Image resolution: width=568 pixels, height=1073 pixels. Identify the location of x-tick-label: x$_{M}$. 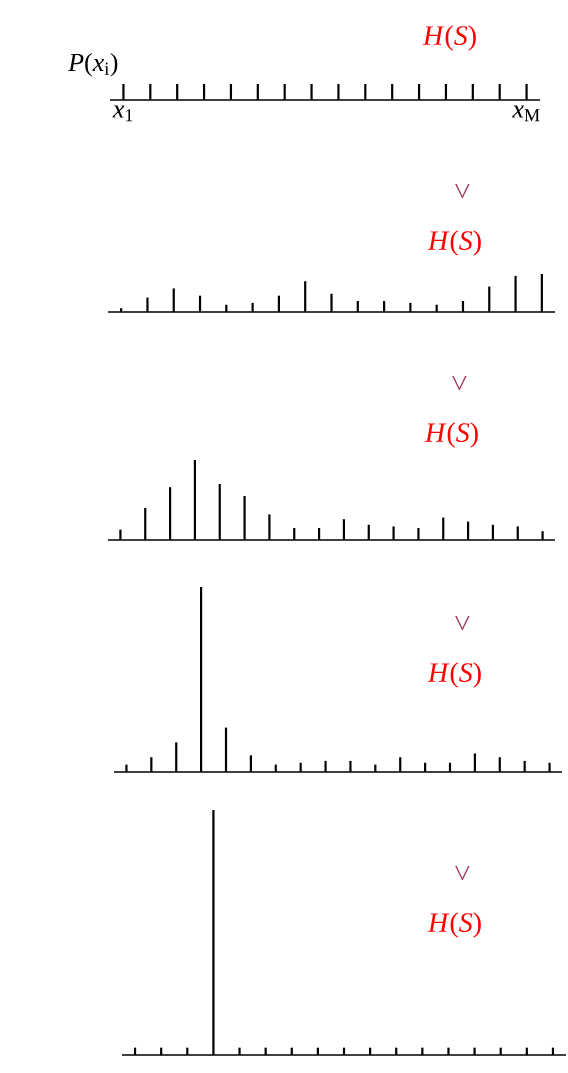
(526, 113).